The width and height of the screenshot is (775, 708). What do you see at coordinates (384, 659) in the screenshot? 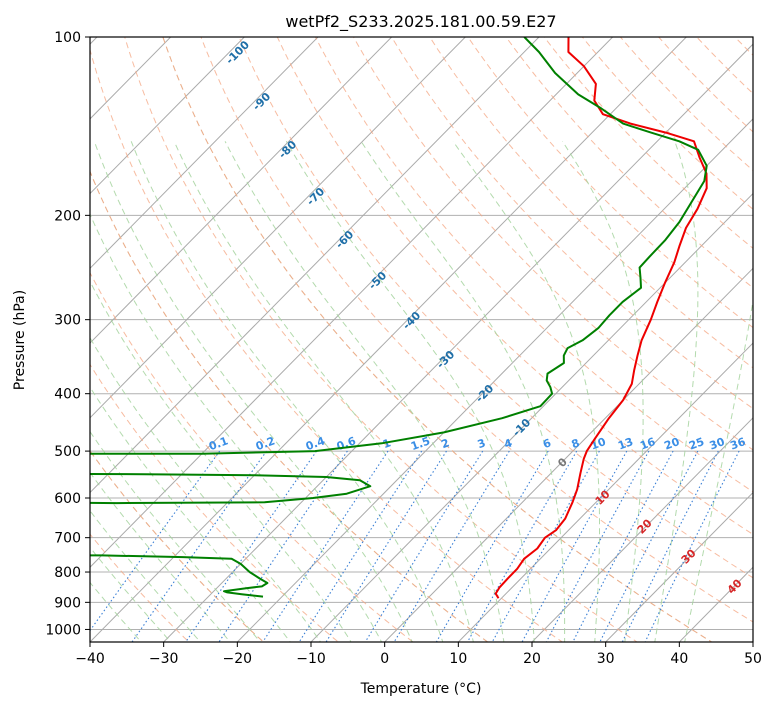
I see `x-tick-label: 0` at bounding box center [384, 659].